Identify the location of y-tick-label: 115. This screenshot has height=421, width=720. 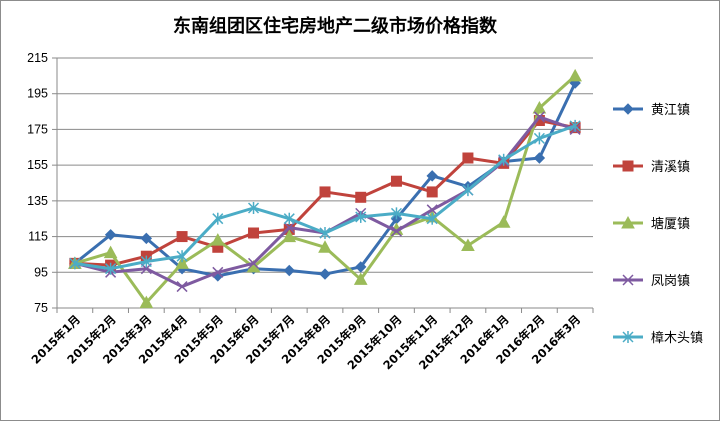
(38, 237).